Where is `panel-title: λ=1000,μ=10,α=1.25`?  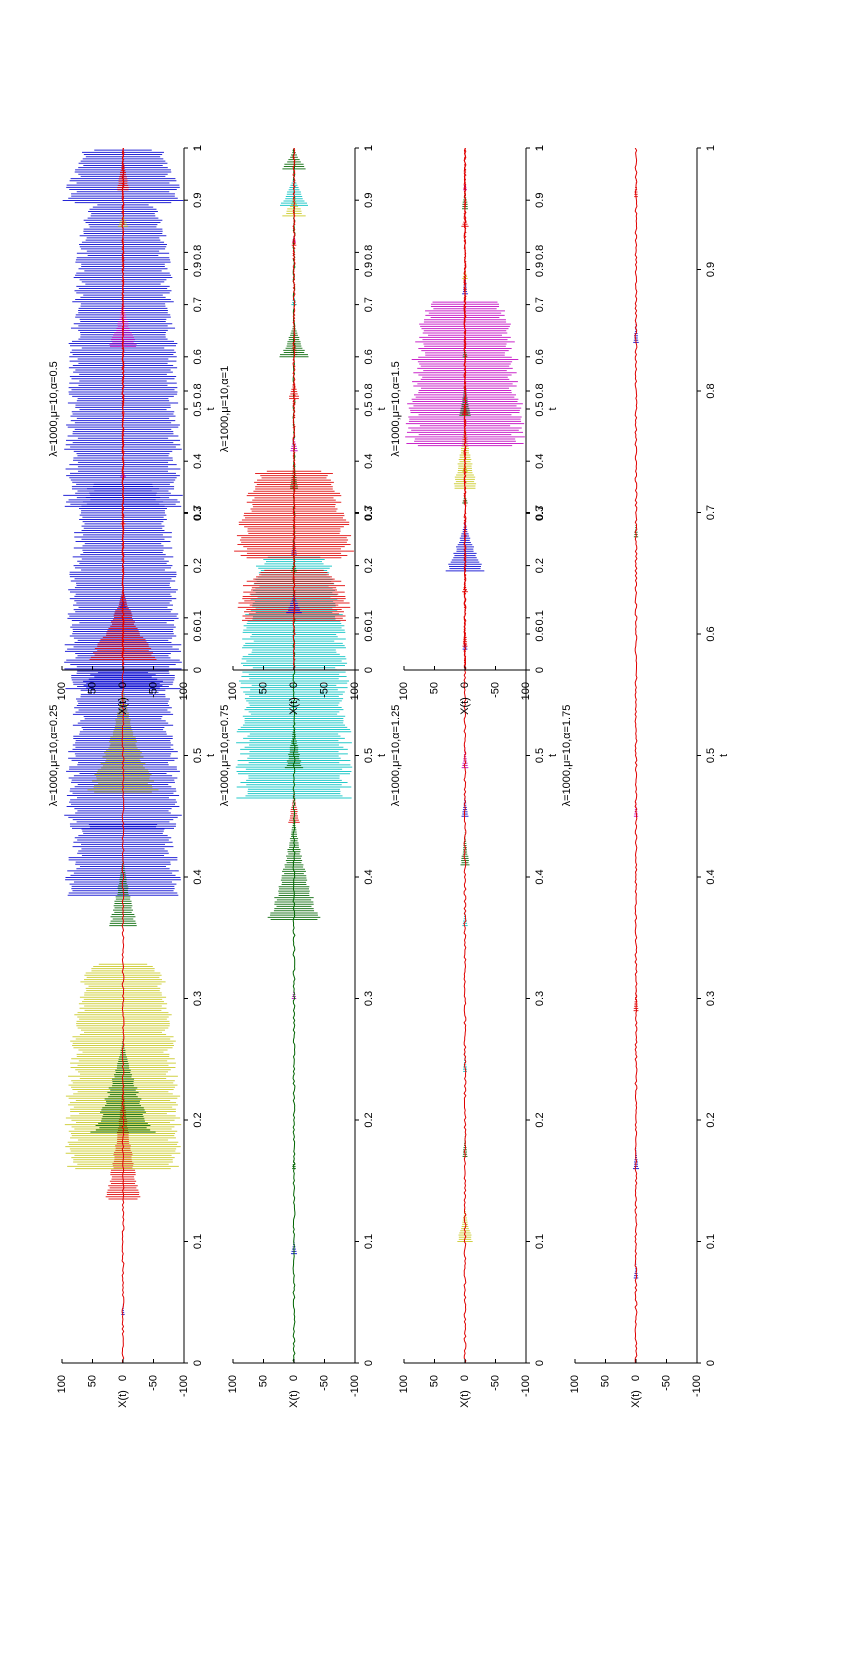
panel-title: λ=1000,μ=10,α=1.25 is located at coordinates (396, 756).